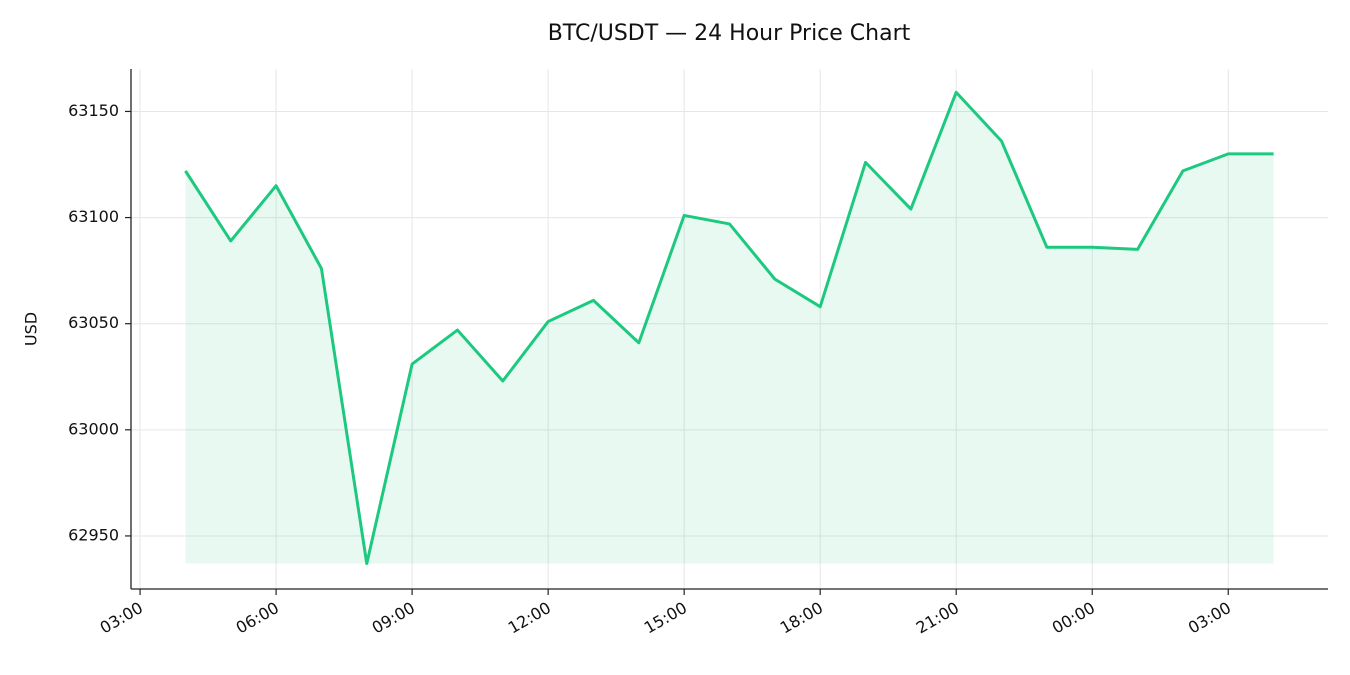 The width and height of the screenshot is (1350, 675). I want to click on y-tick-label: 63100, so click(93, 216).